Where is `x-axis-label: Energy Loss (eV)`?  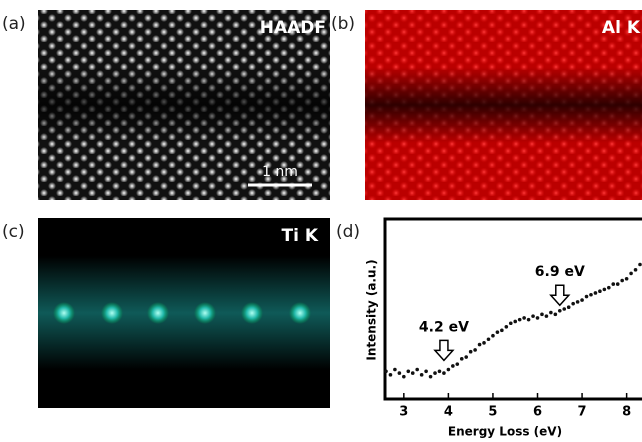 x-axis-label: Energy Loss (eV) is located at coordinates (505, 432).